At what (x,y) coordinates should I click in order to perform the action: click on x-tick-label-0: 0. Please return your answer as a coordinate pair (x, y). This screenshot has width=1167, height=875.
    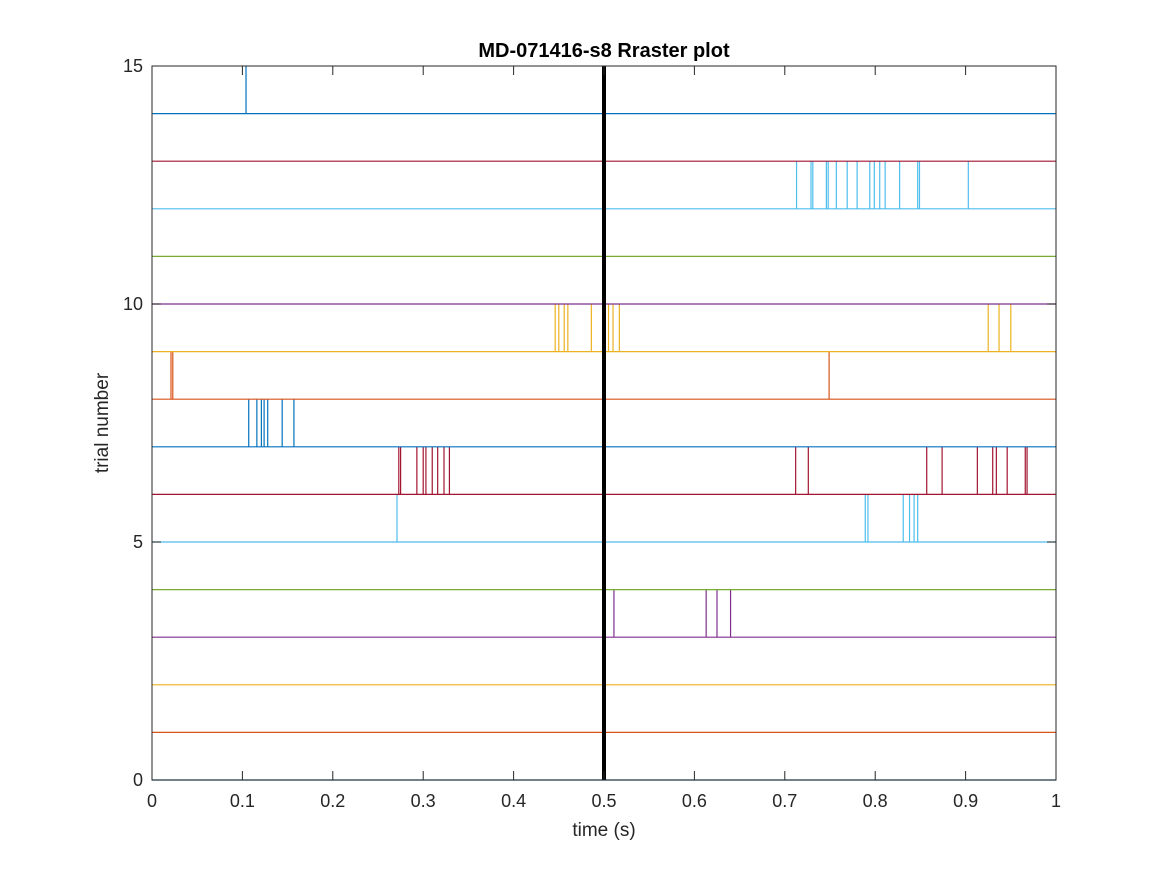
    Looking at the image, I should click on (152, 801).